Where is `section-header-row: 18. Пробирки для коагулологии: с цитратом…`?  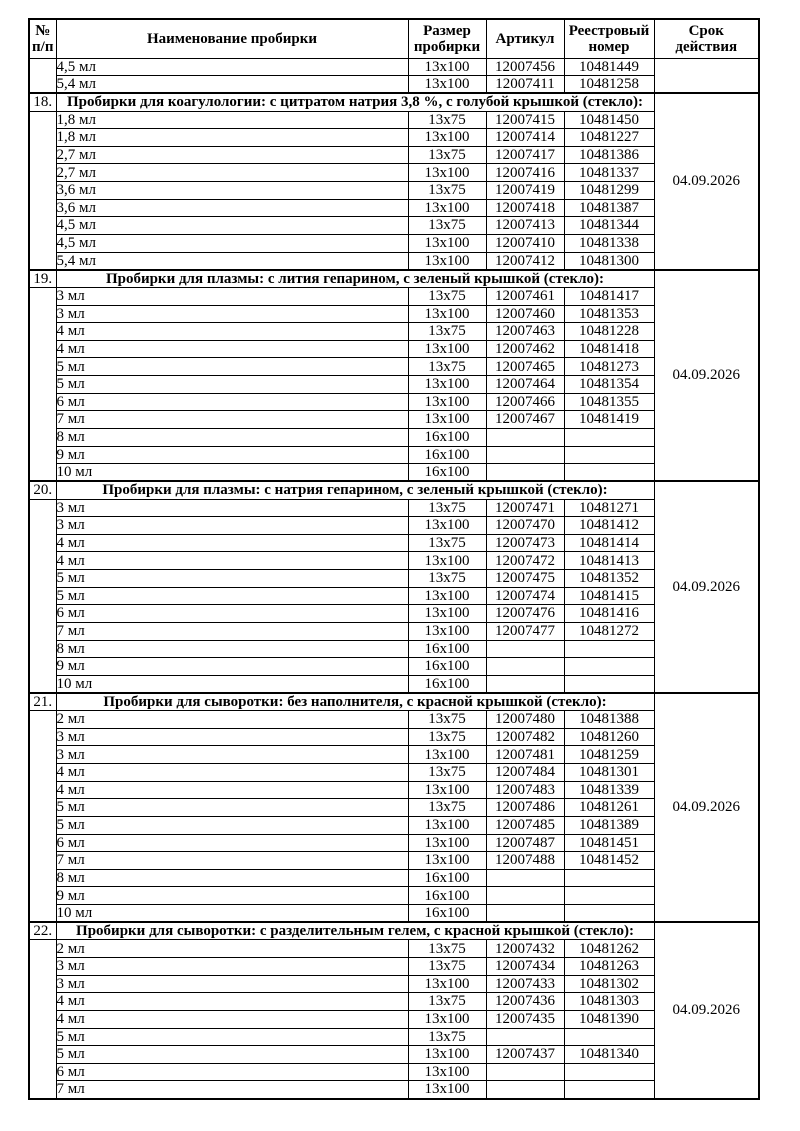
section-header-row: 18. Пробирки для коагулологии: с цитратом… is located at coordinates (394, 181).